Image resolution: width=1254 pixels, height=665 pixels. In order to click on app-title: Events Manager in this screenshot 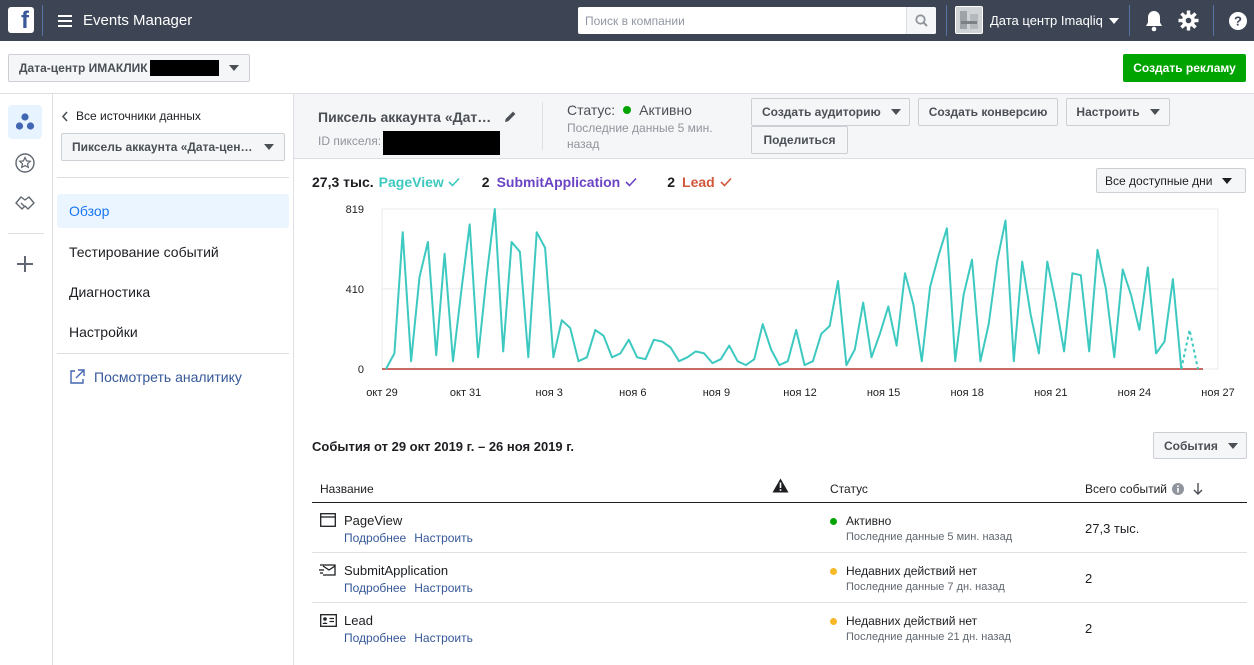, I will do `click(138, 20)`.